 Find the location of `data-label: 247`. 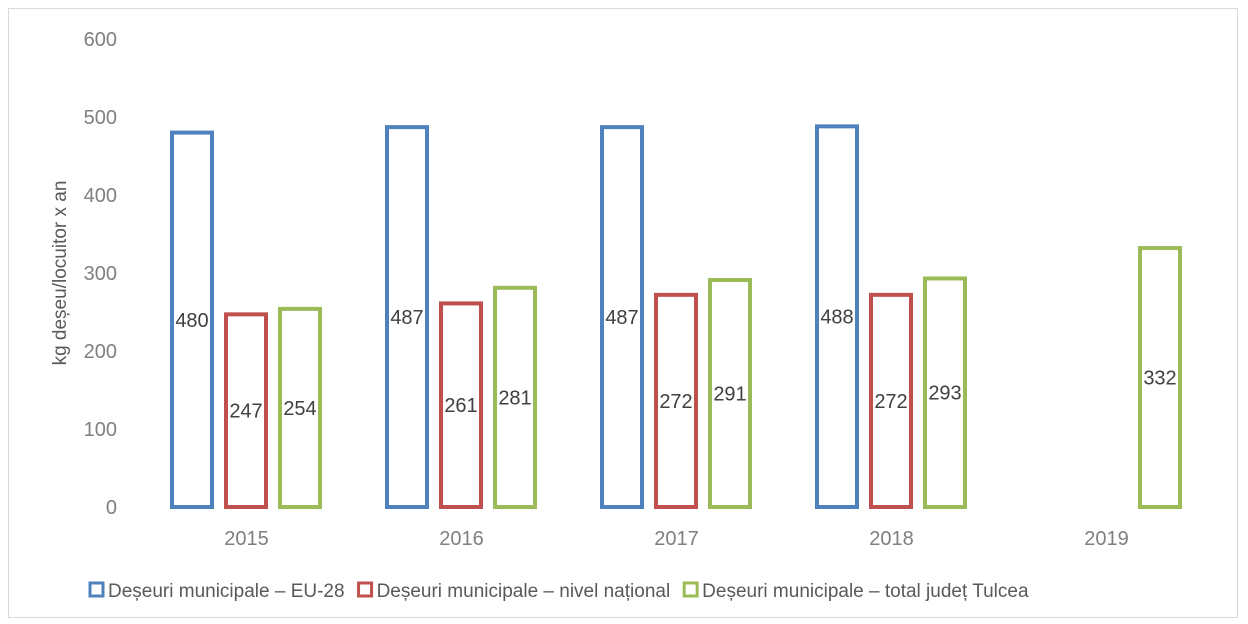

data-label: 247 is located at coordinates (245, 412).